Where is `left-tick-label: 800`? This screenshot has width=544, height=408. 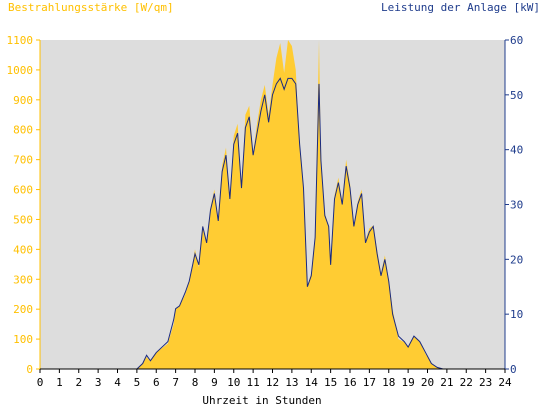 left-tick-label: 800 is located at coordinates (23, 130).